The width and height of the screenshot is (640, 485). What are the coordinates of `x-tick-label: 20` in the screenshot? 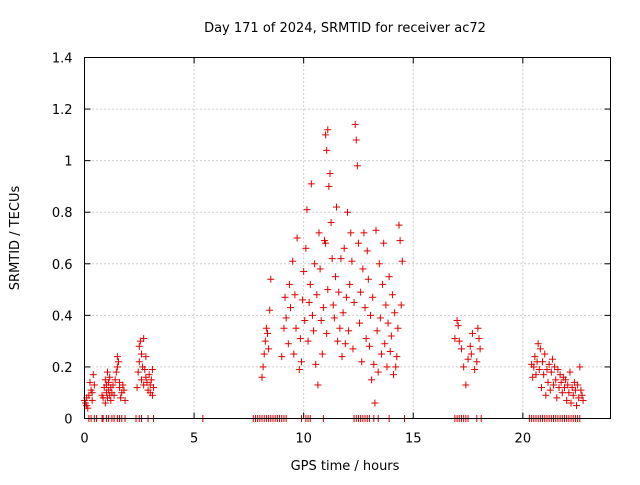 It's located at (523, 439).